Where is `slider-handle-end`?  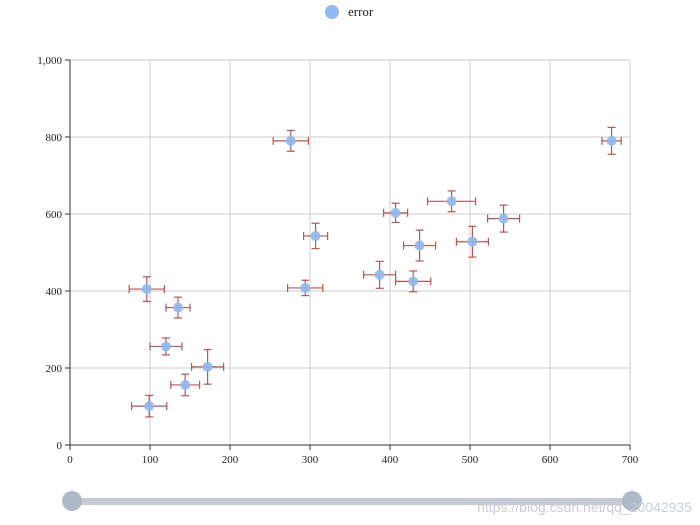
slider-handle-end is located at coordinates (632, 501).